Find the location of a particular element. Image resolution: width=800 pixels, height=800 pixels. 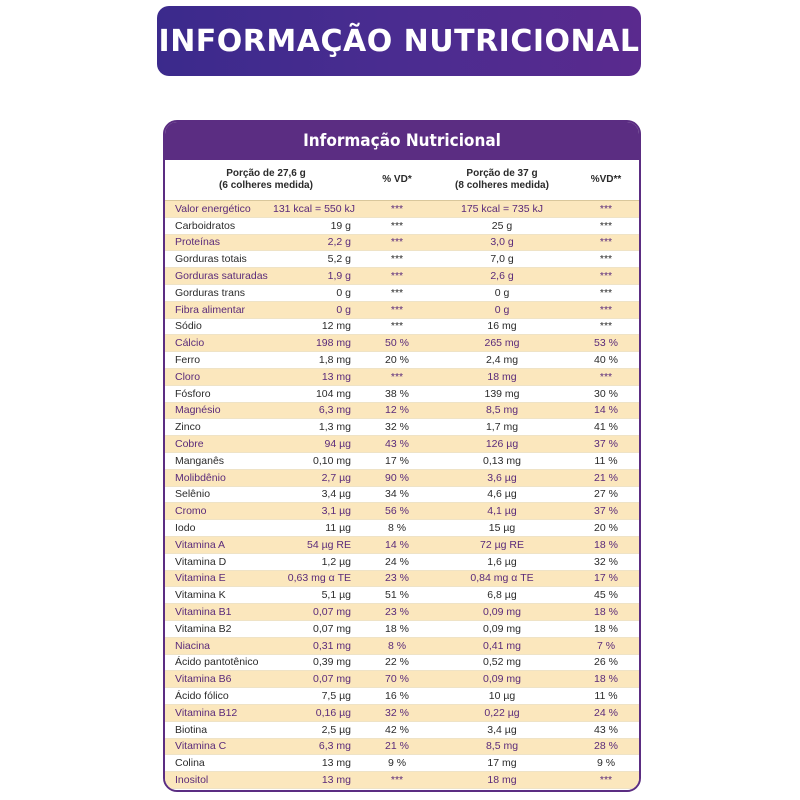

header-portion-1: Porção de 27,6 g (6 colheres medida) is located at coordinates (266, 180).